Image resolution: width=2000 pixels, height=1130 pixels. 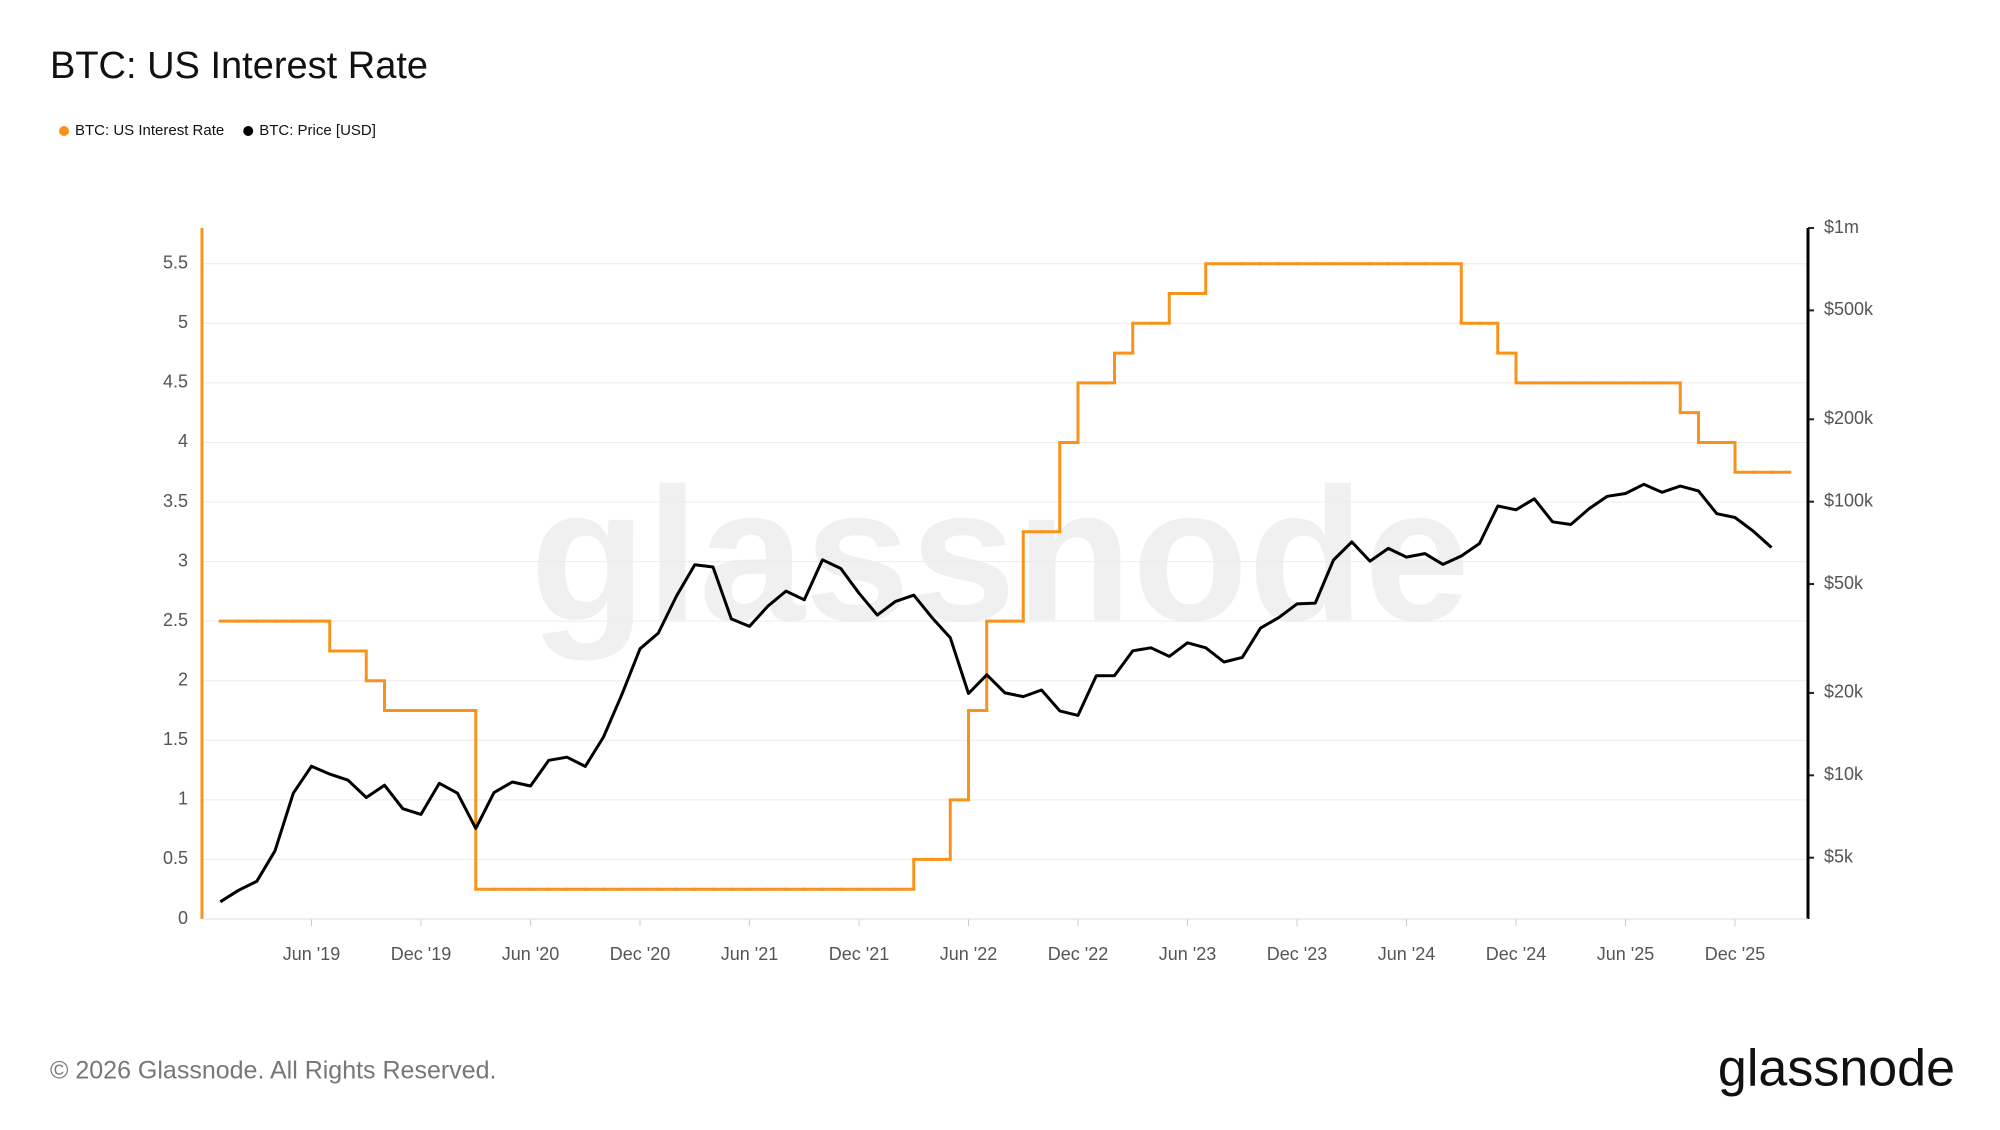 I want to click on y-tick-label: 1.5, so click(x=175, y=739).